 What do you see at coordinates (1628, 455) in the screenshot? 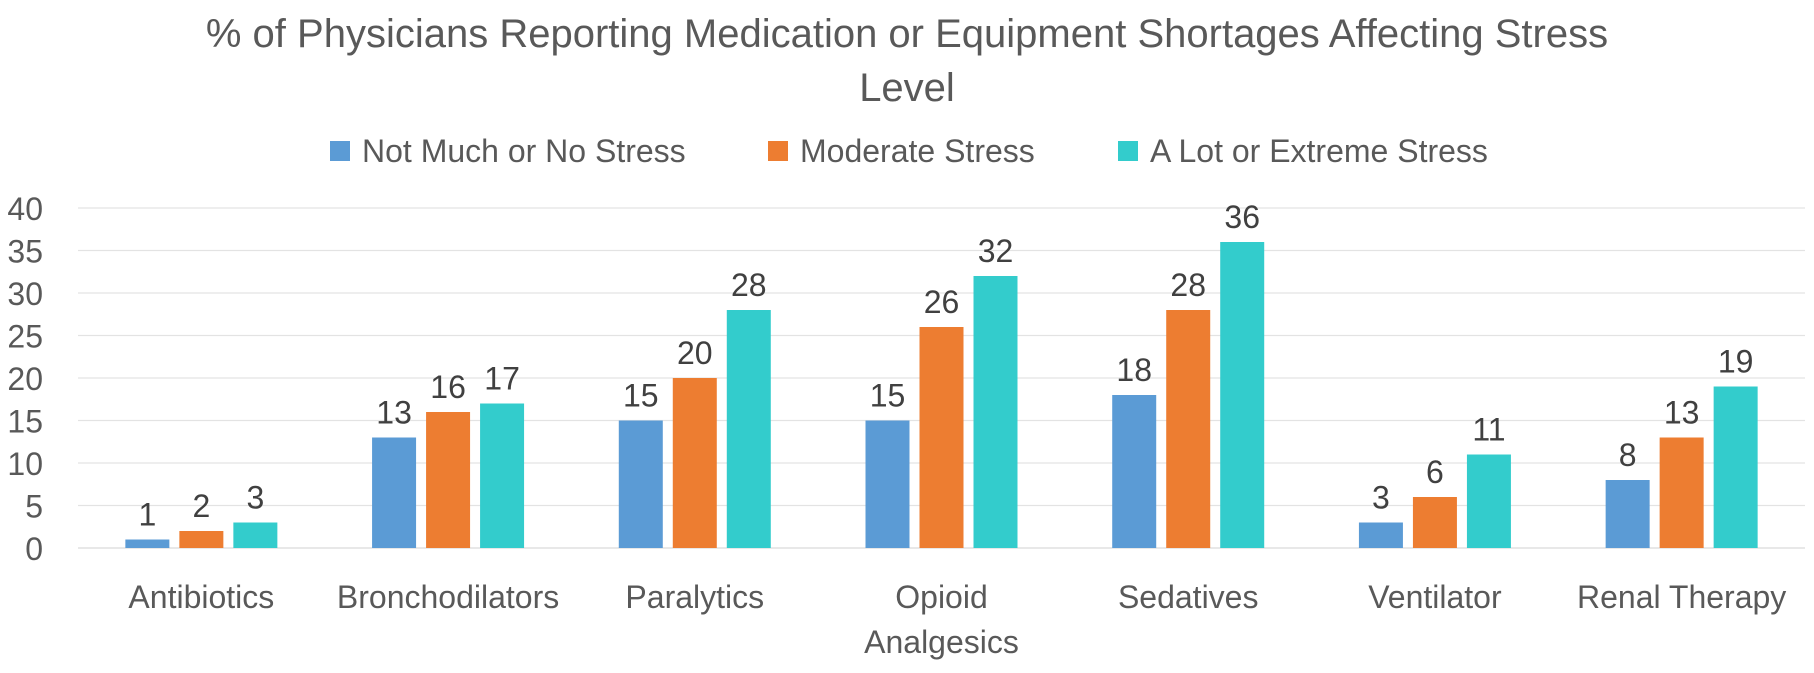
I see `data-label: 8` at bounding box center [1628, 455].